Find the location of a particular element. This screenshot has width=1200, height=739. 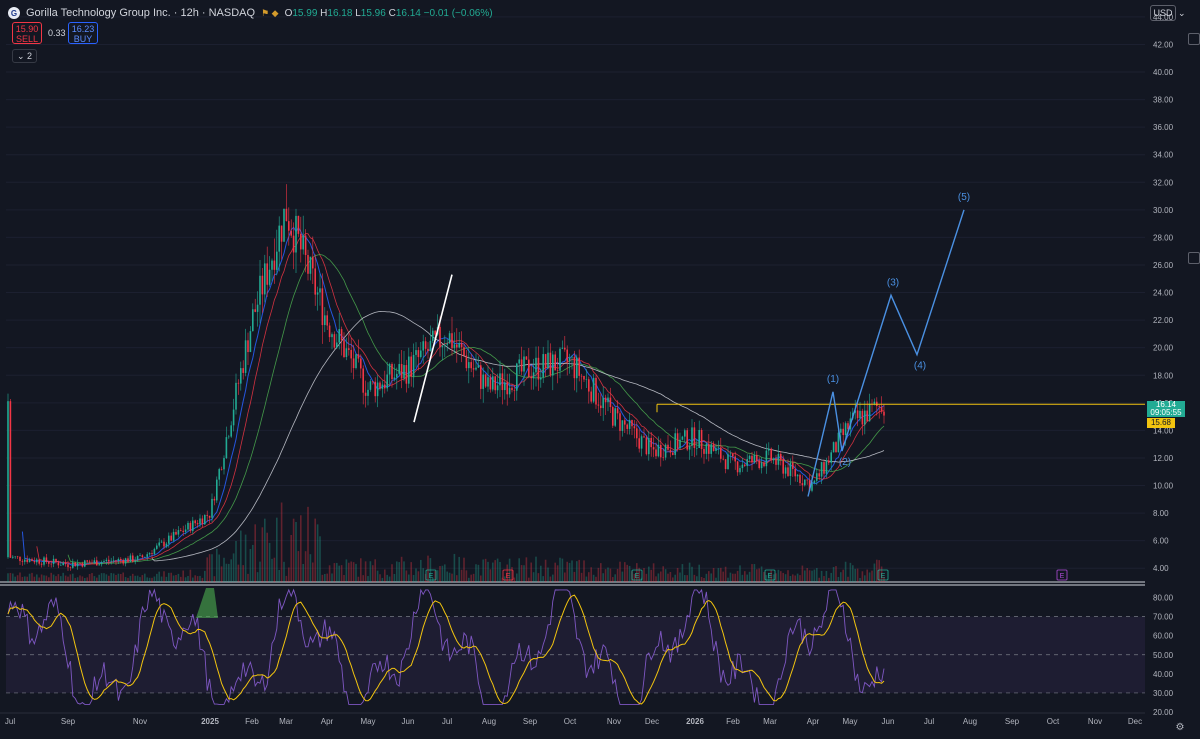

rsi-tick-label: 40.00 is located at coordinates (1163, 674).